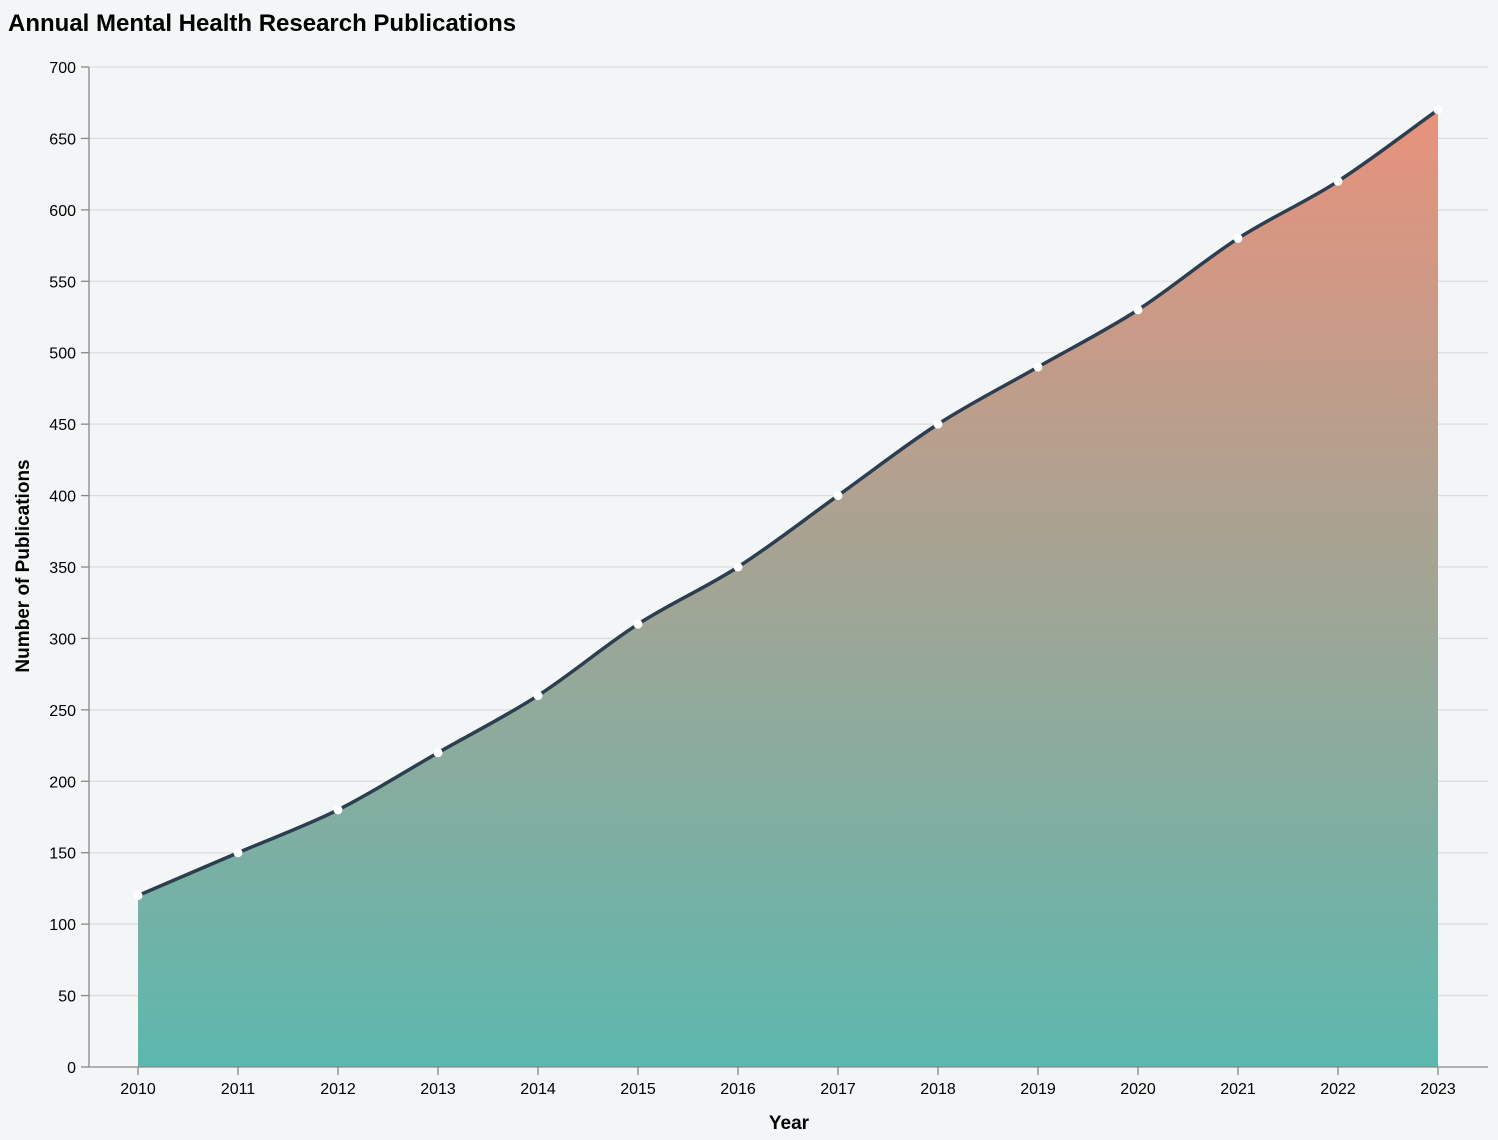 This screenshot has height=1140, width=1498. I want to click on x-tick-label-2018: 2018, so click(938, 1089).